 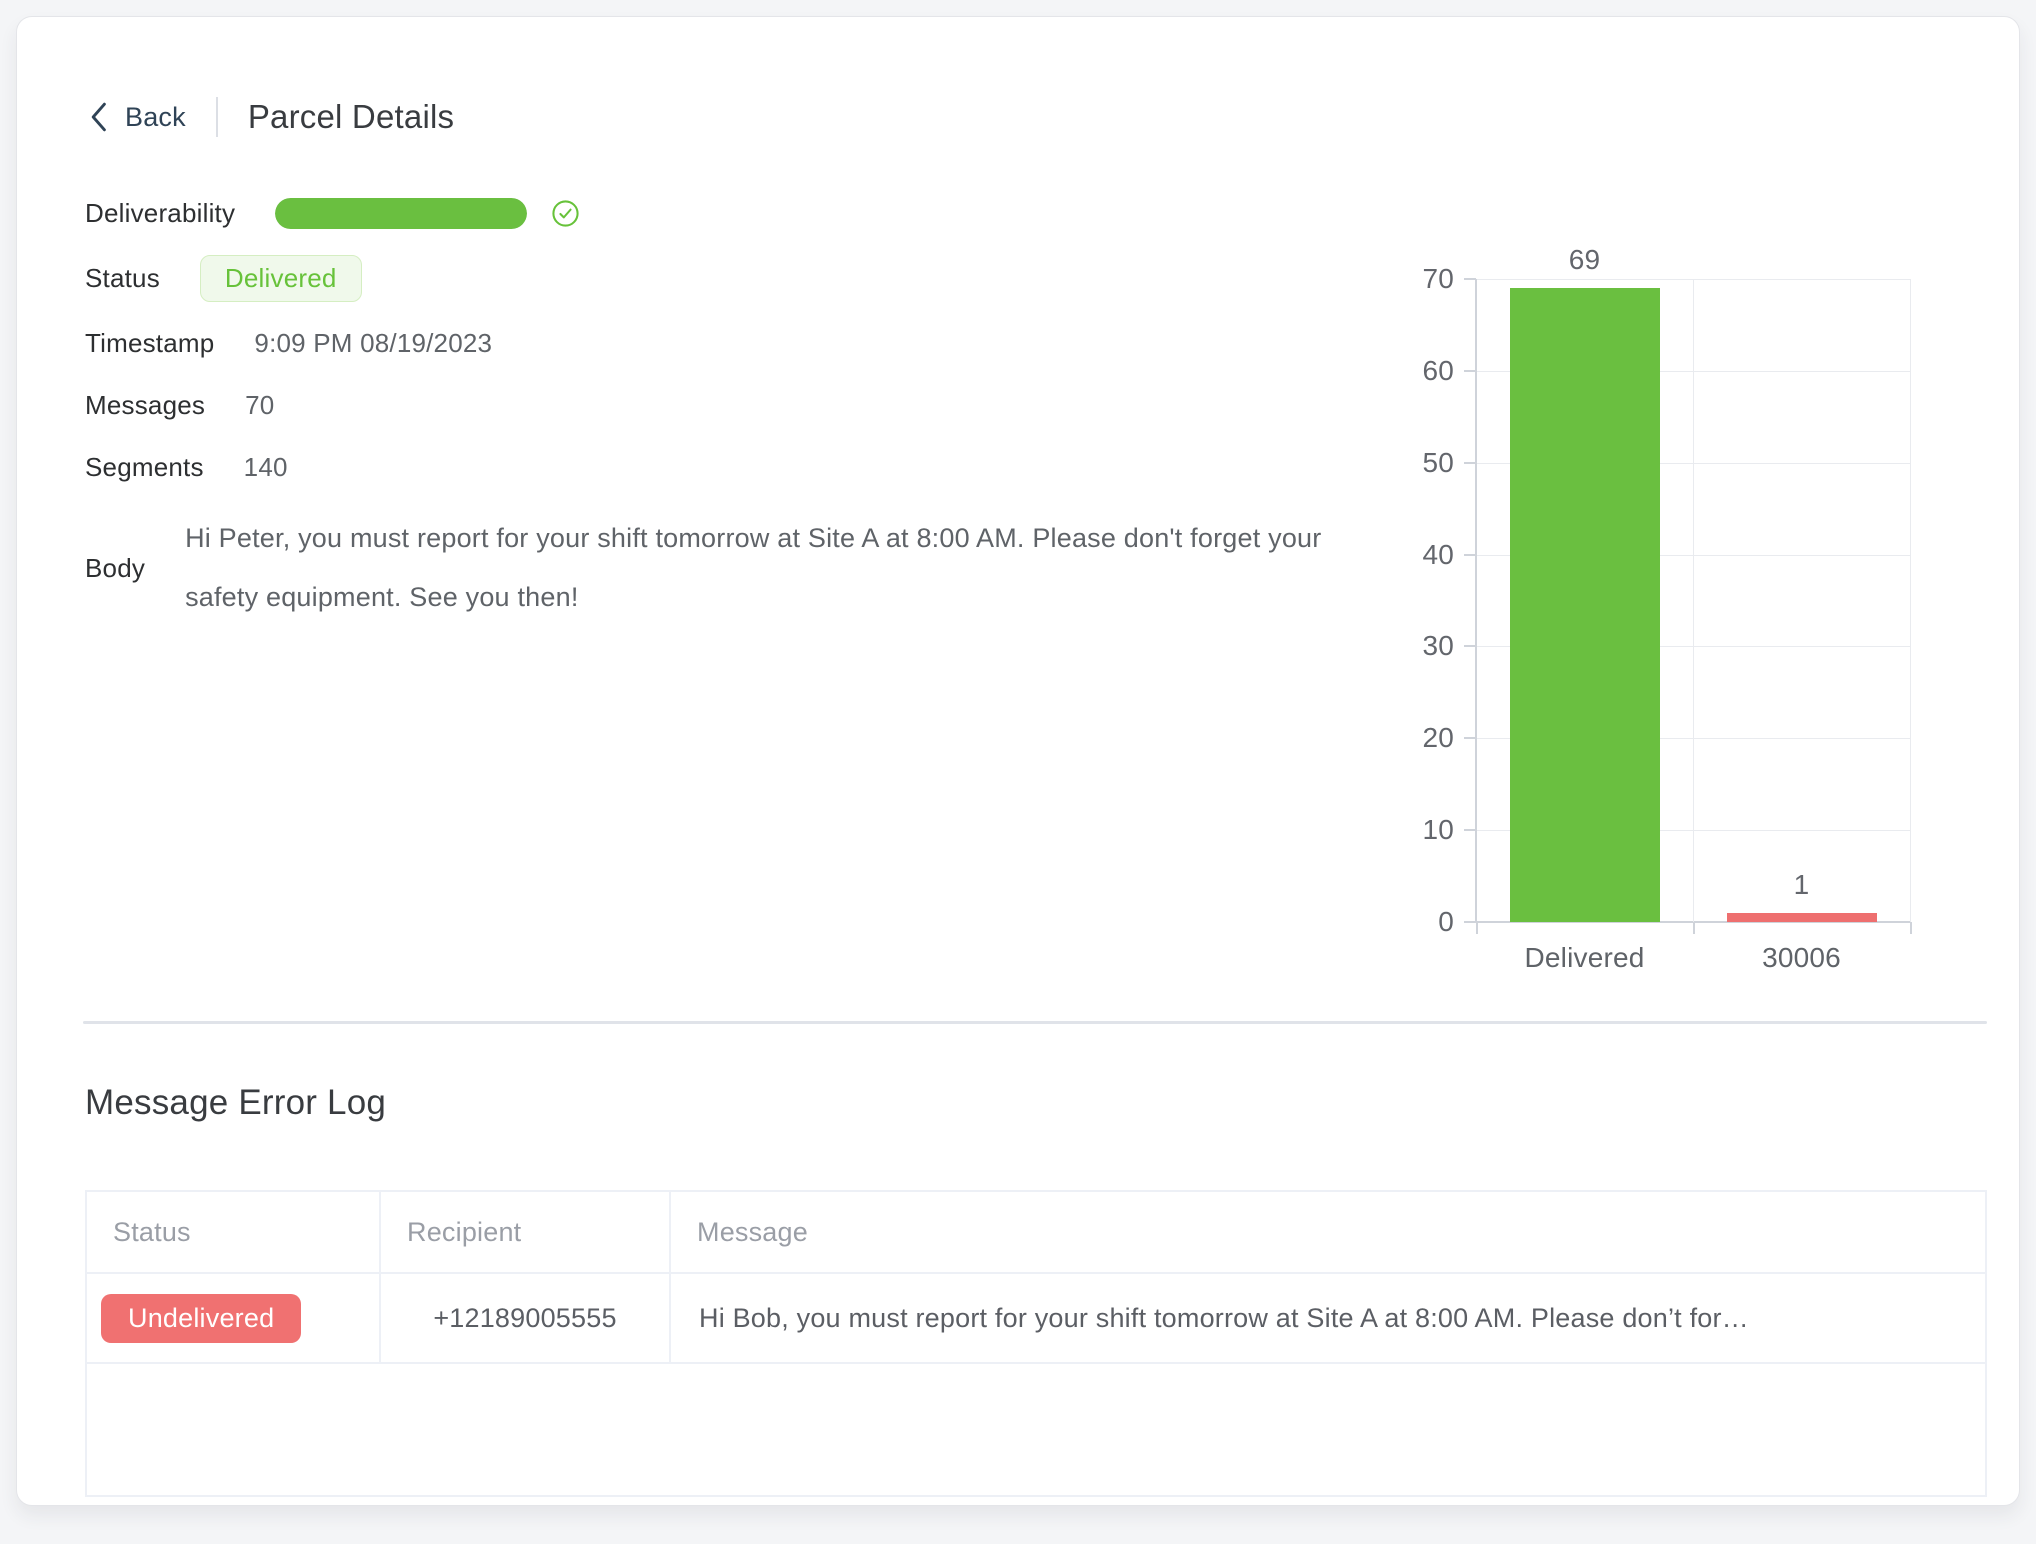 I want to click on y-axis-label: 60, so click(x=1438, y=370).